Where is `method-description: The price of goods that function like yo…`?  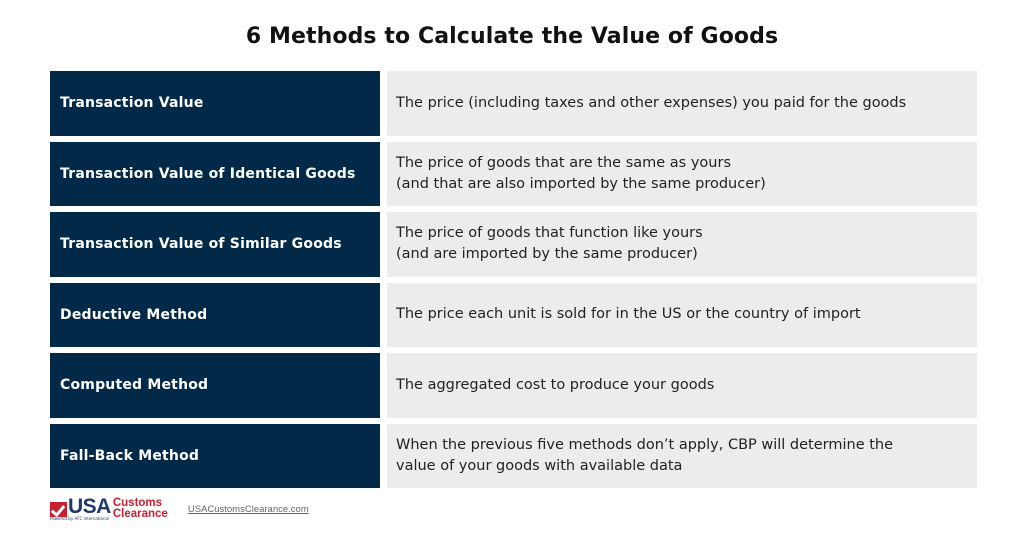 method-description: The price of goods that function like yo… is located at coordinates (682, 244).